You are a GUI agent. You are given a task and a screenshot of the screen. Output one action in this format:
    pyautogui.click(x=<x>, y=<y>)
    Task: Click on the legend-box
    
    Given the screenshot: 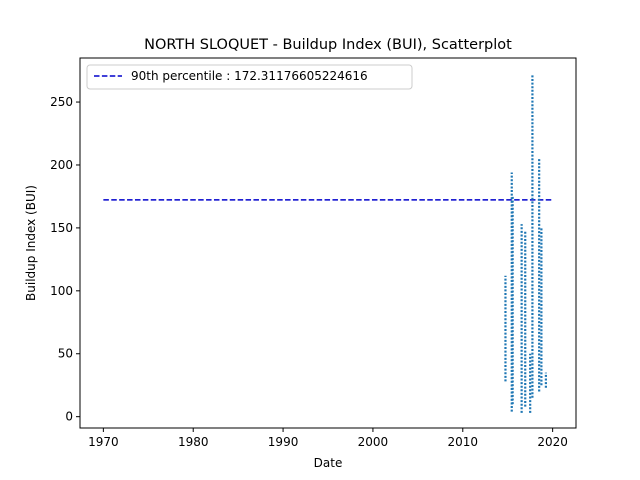 What is the action you would take?
    pyautogui.click(x=249, y=77)
    